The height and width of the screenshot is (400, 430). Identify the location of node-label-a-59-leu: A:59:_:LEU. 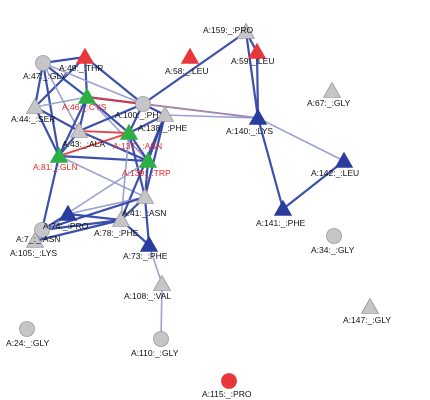
(252, 61).